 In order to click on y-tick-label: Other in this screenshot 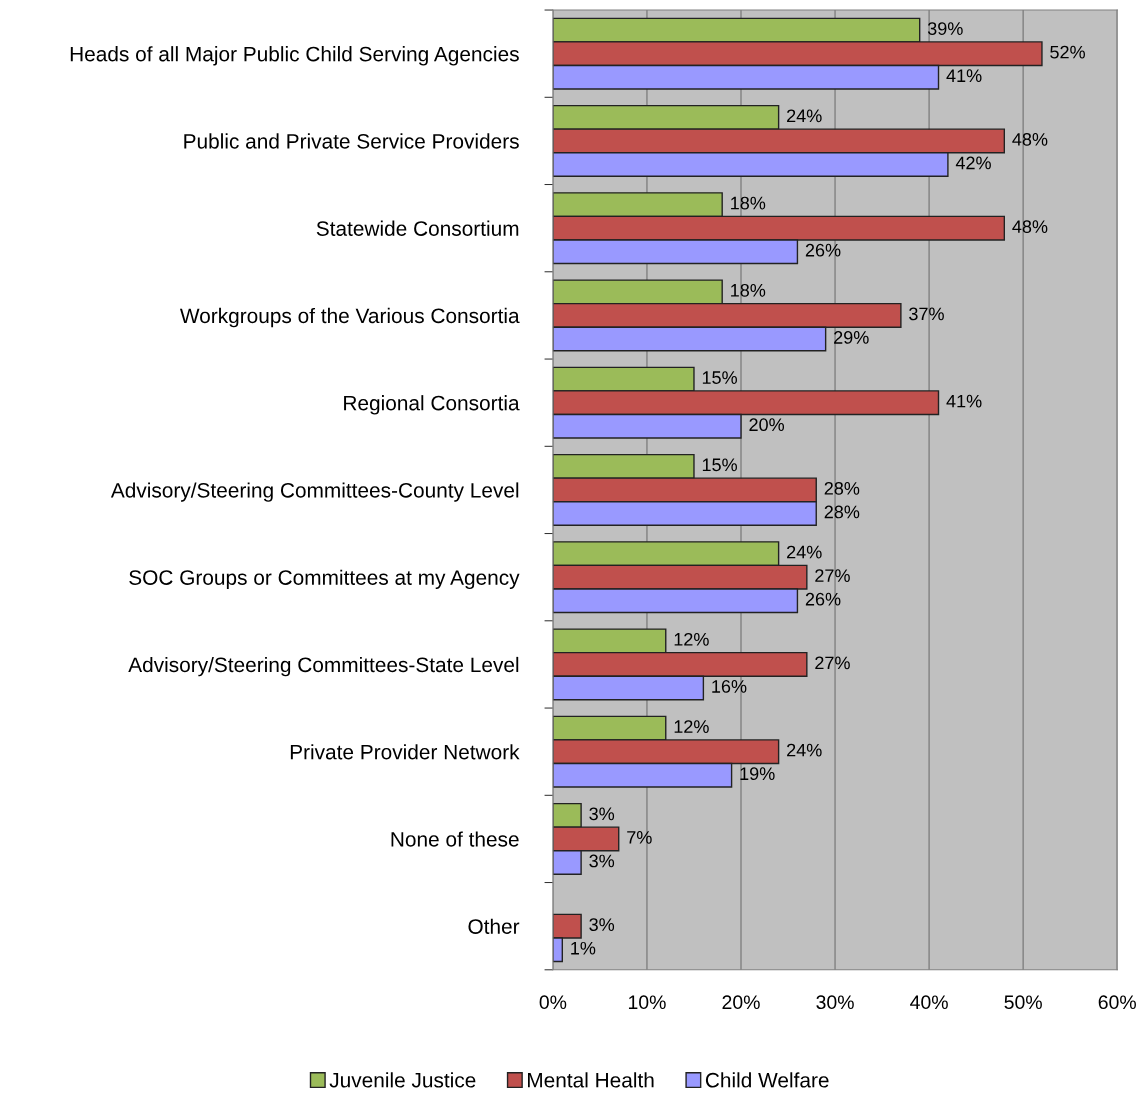, I will do `click(494, 926)`.